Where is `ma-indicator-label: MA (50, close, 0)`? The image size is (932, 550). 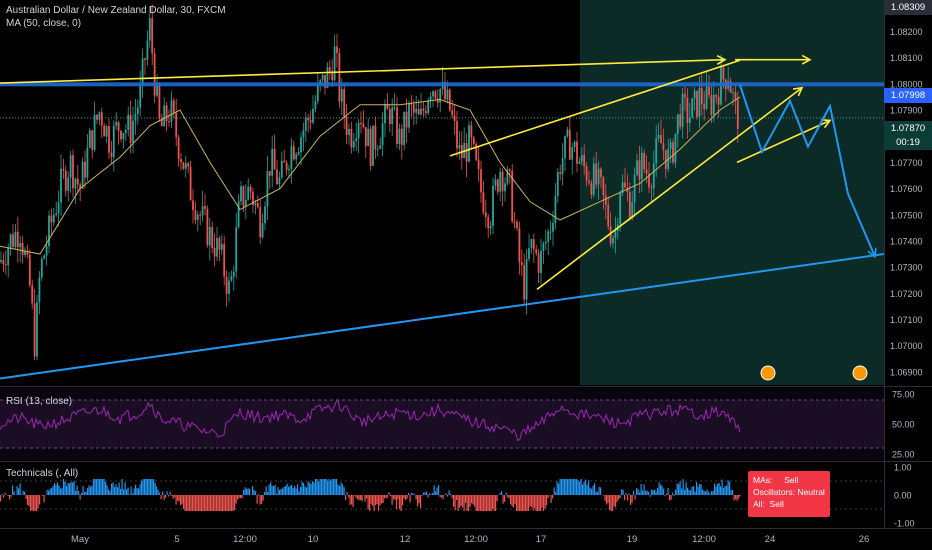 ma-indicator-label: MA (50, close, 0) is located at coordinates (44, 23).